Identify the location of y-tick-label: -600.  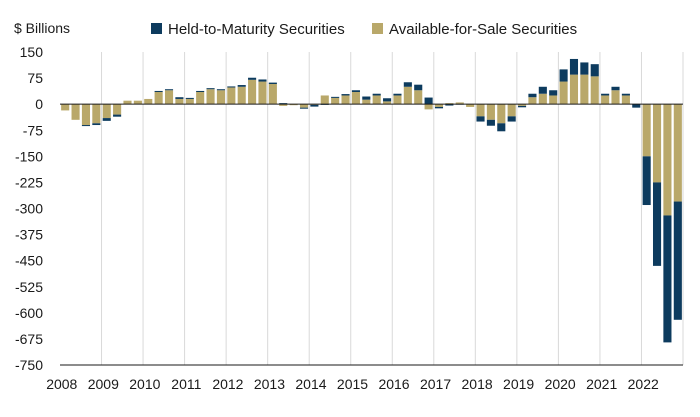
(29, 313).